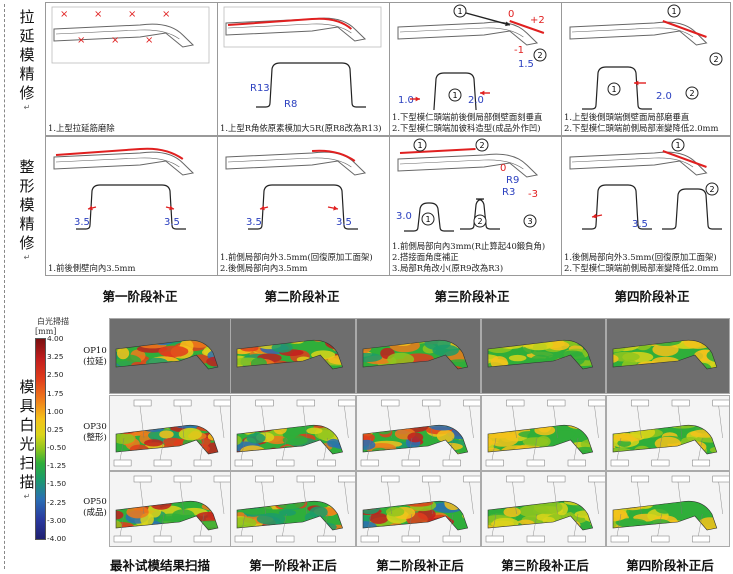 This screenshot has width=733, height=574. I want to click on dimension-label: 0, so click(511, 14).